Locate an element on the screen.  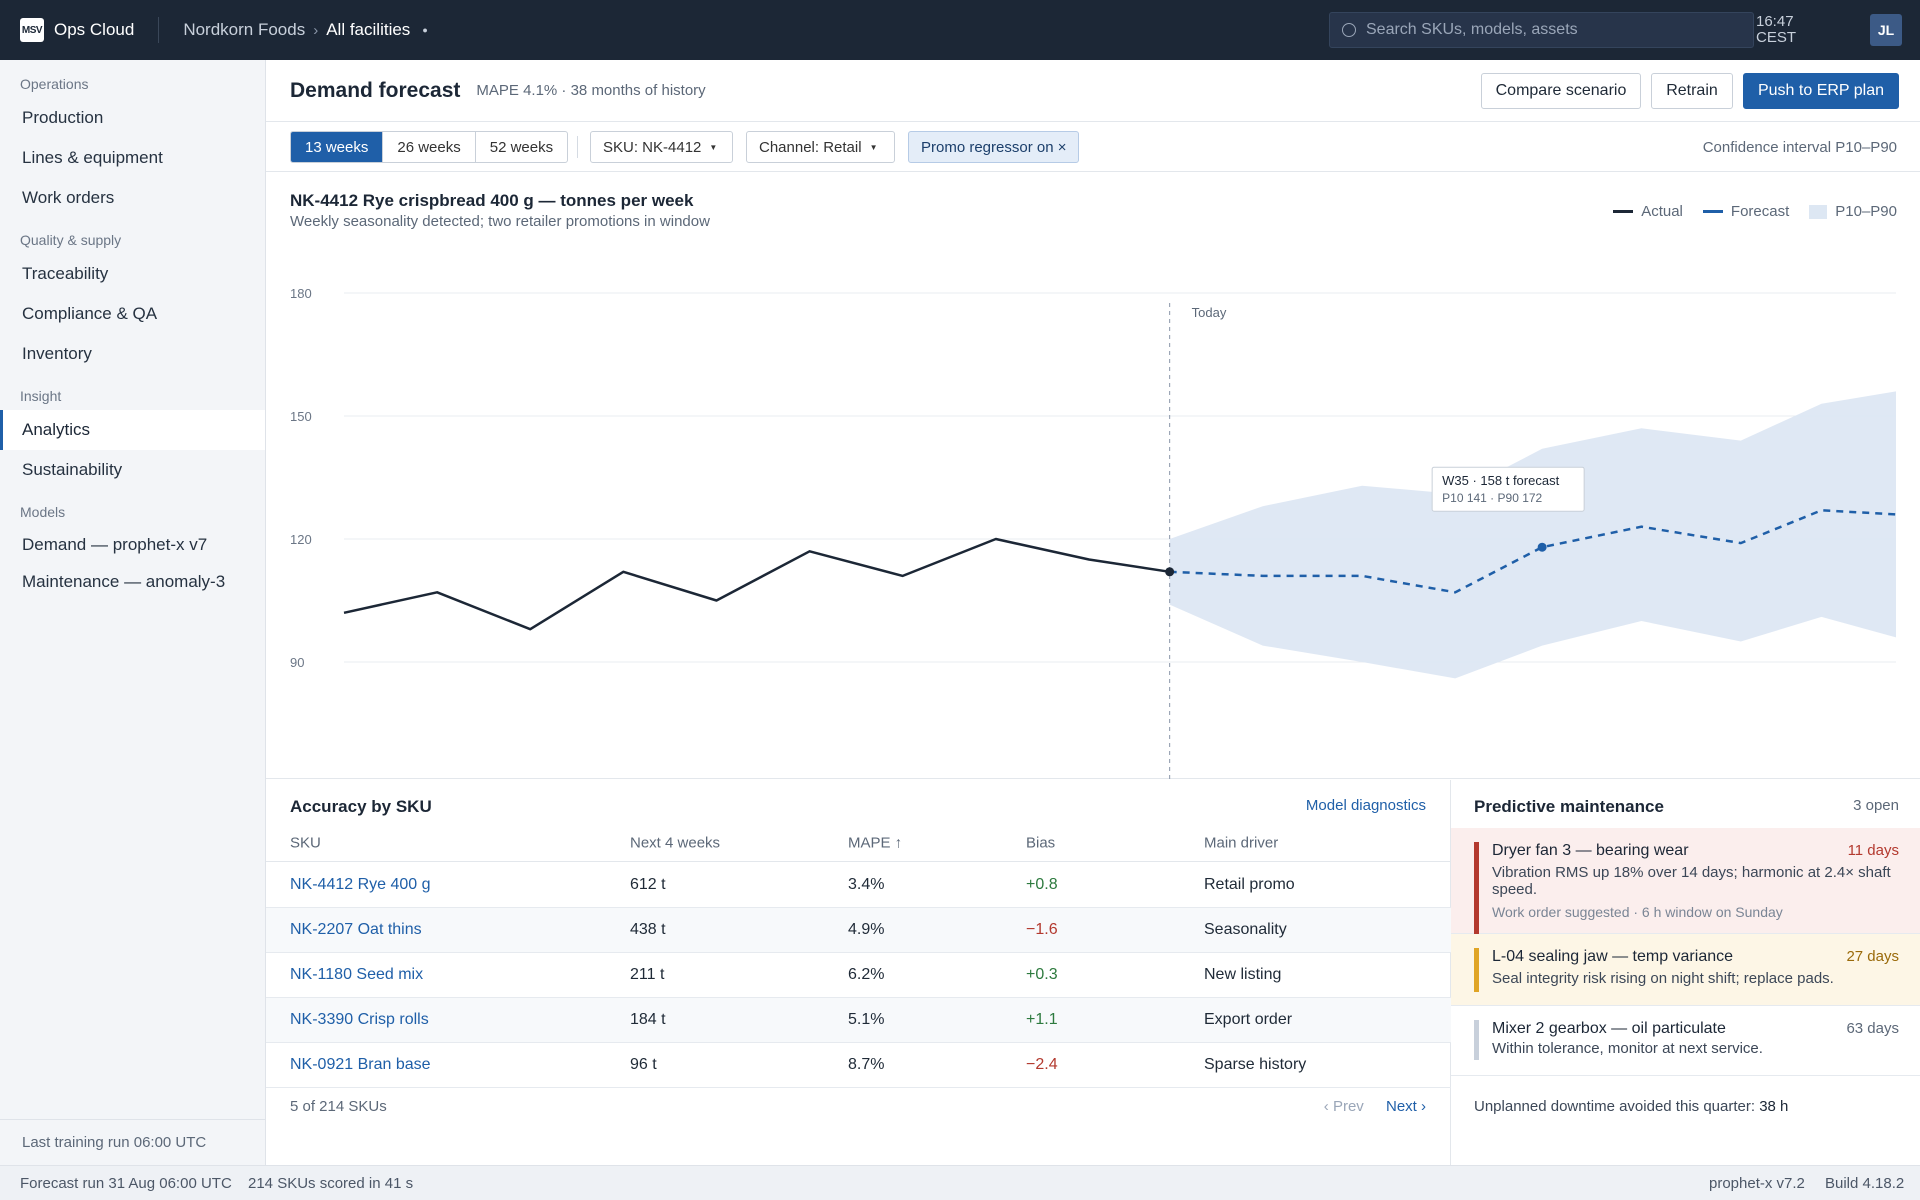
cell-sku: NK-0921 Bran base is located at coordinates (360, 1064).